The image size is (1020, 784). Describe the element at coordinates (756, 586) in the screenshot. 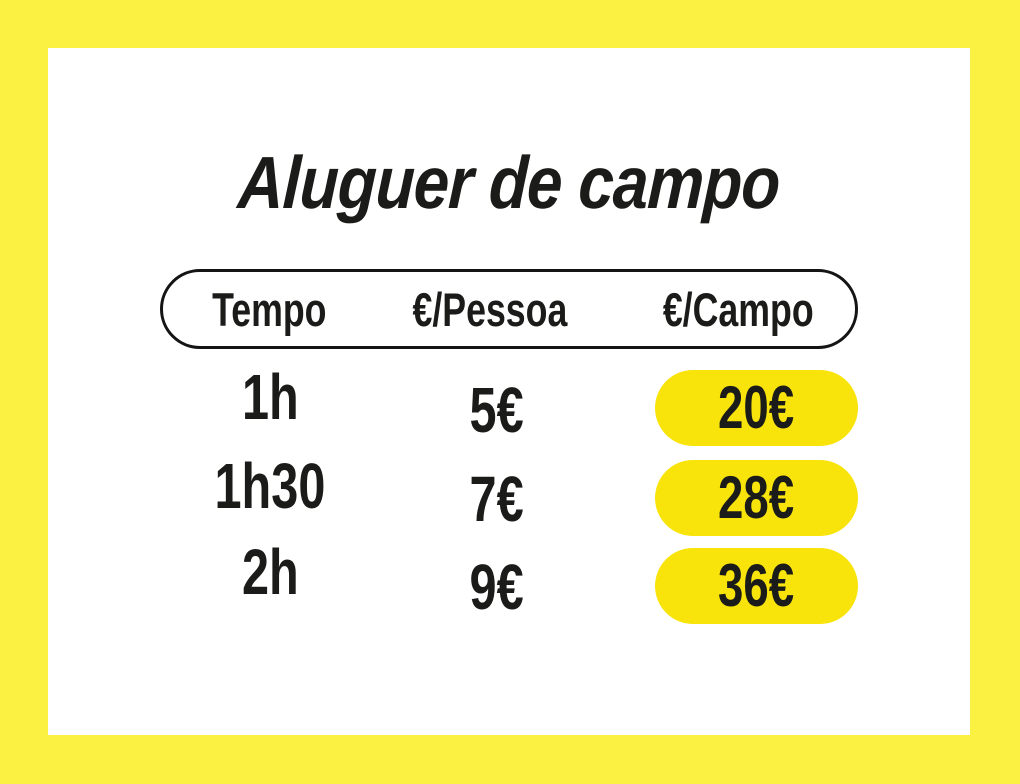

I see `price-per-field-pill: 36€` at that location.